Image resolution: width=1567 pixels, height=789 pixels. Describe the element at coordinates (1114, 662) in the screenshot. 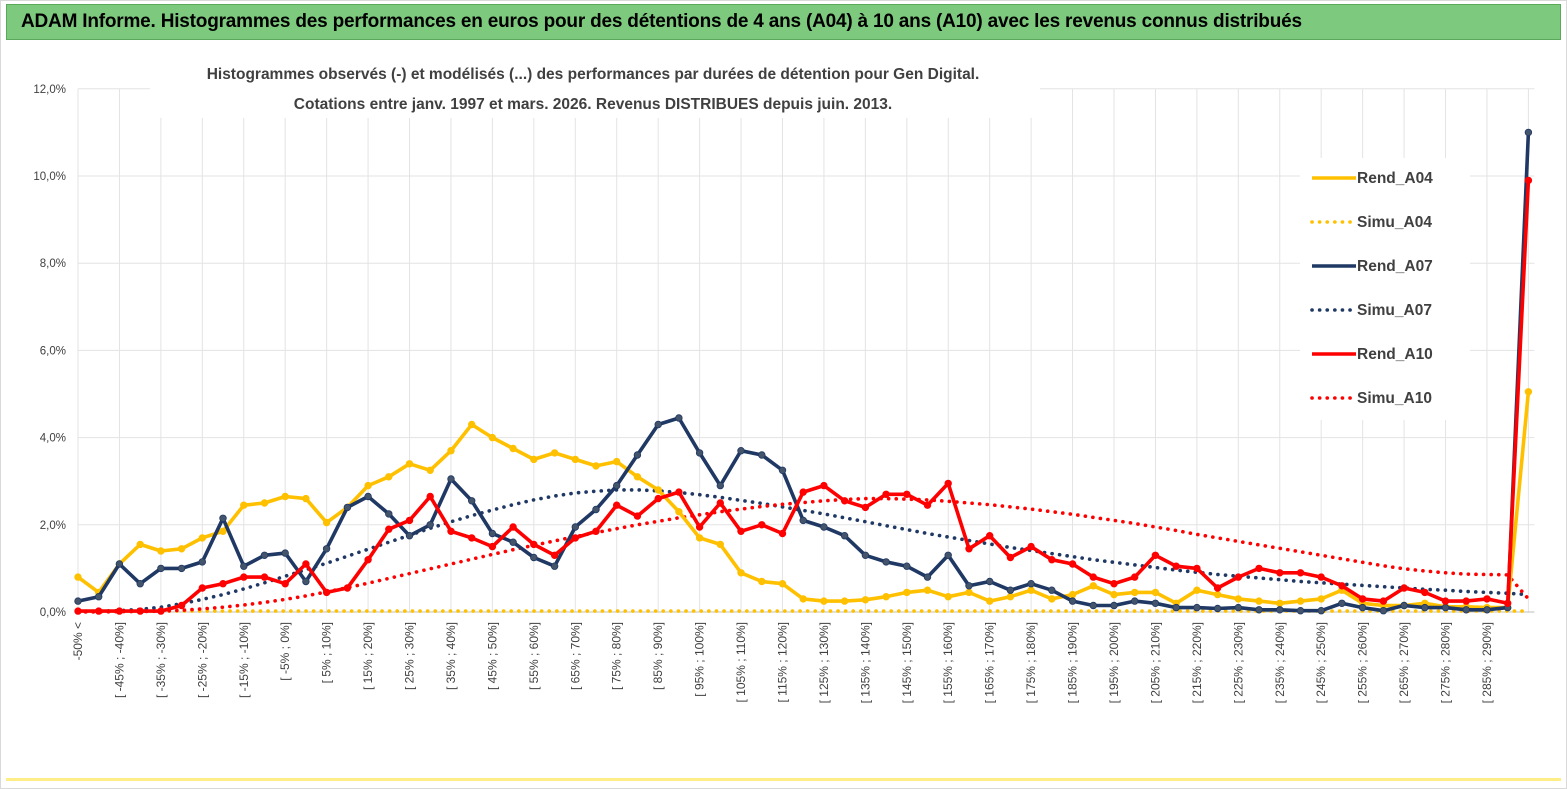

I see `x-tick-label: [ 195% ; 200%]` at that location.